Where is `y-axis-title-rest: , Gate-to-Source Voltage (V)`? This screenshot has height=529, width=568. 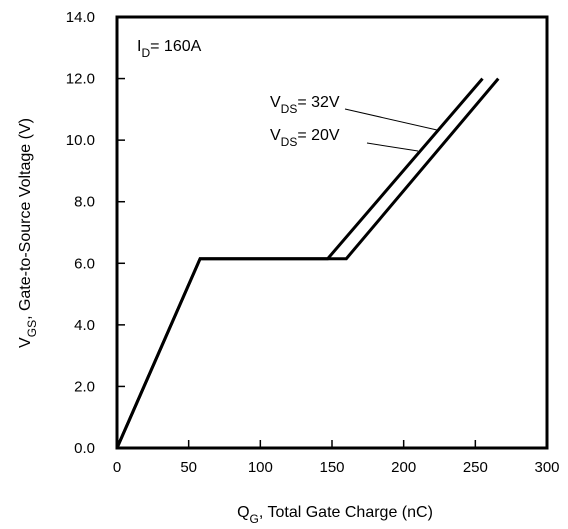 y-axis-title-rest: , Gate-to-Source Voltage (V) is located at coordinates (25, 219).